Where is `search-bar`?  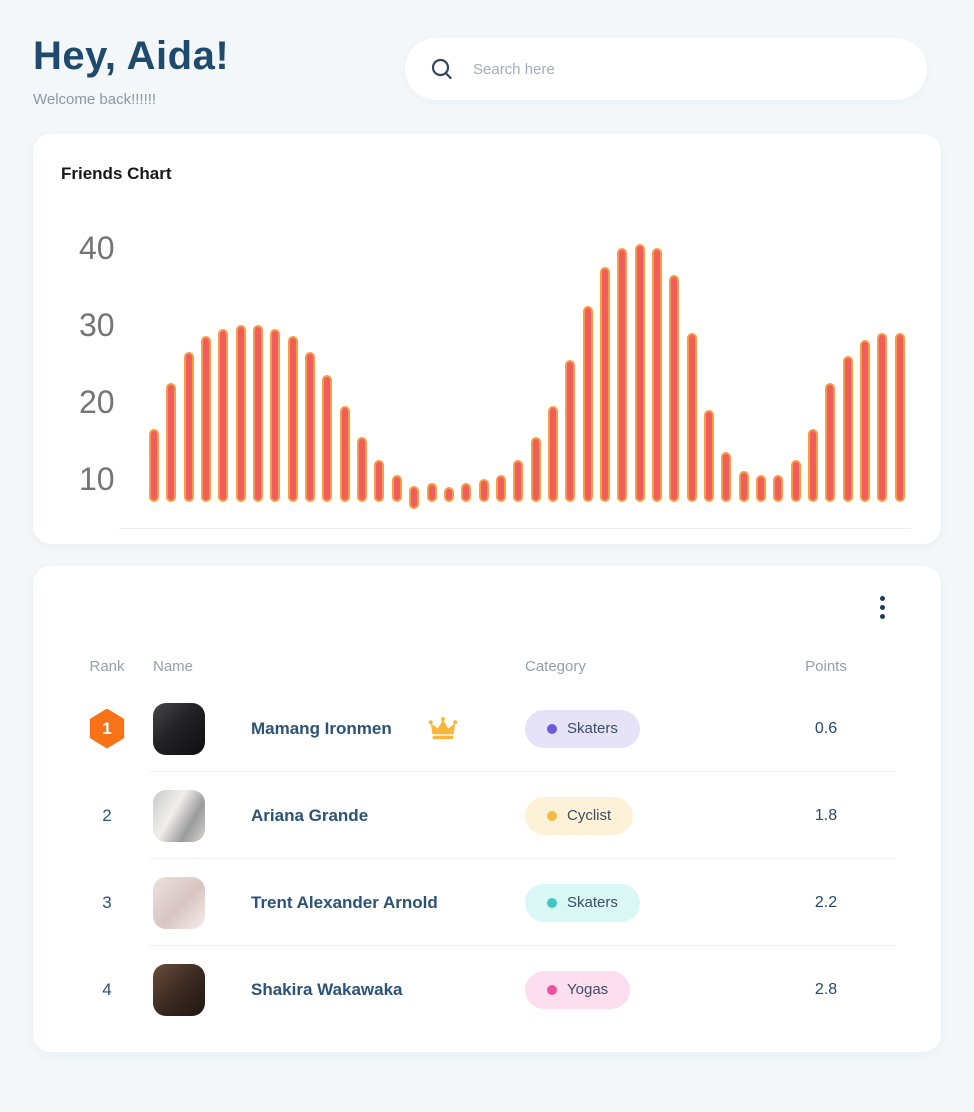 search-bar is located at coordinates (666, 69).